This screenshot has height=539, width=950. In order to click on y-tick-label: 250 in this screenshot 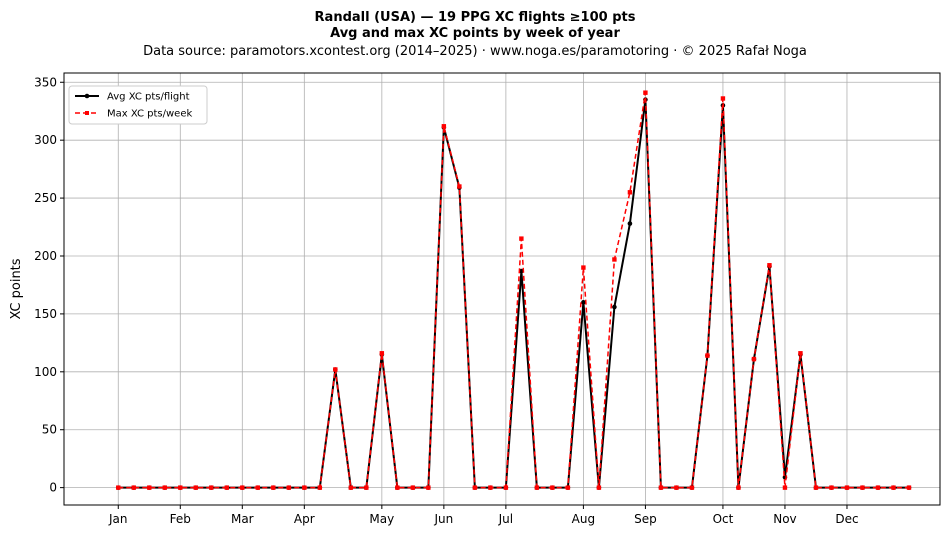, I will do `click(45, 198)`.